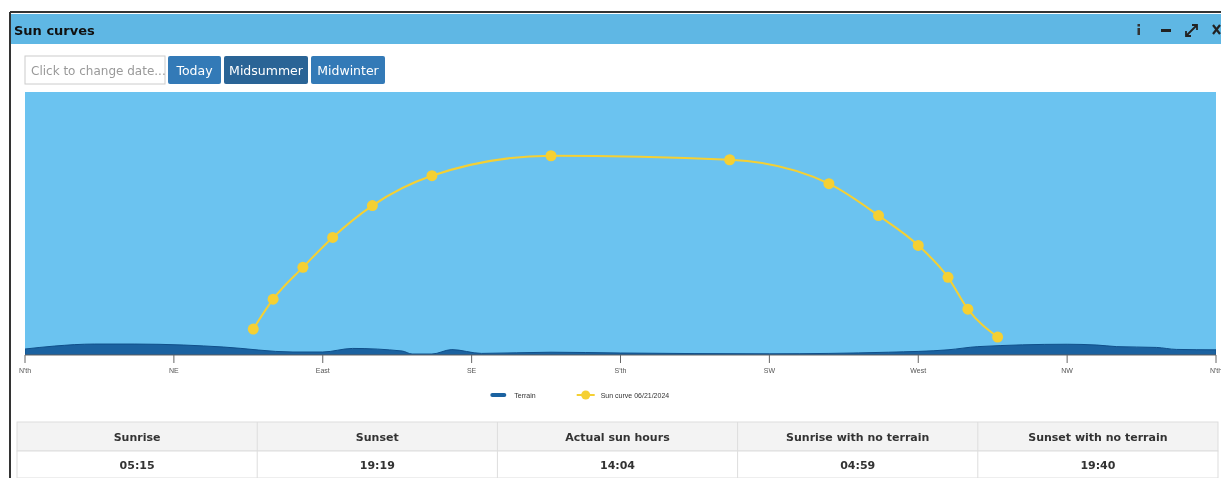  Describe the element at coordinates (137, 465) in the screenshot. I see `text: 05:15` at that location.